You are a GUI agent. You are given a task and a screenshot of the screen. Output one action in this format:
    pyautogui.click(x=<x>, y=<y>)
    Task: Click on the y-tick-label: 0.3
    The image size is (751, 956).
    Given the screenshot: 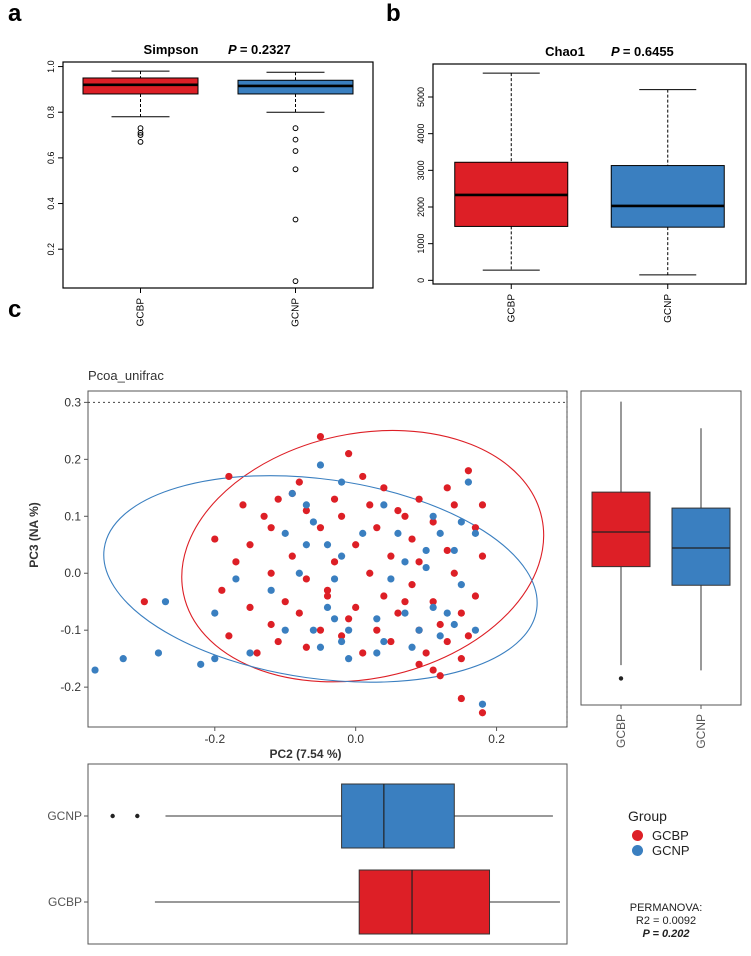 What is the action you would take?
    pyautogui.click(x=72, y=402)
    